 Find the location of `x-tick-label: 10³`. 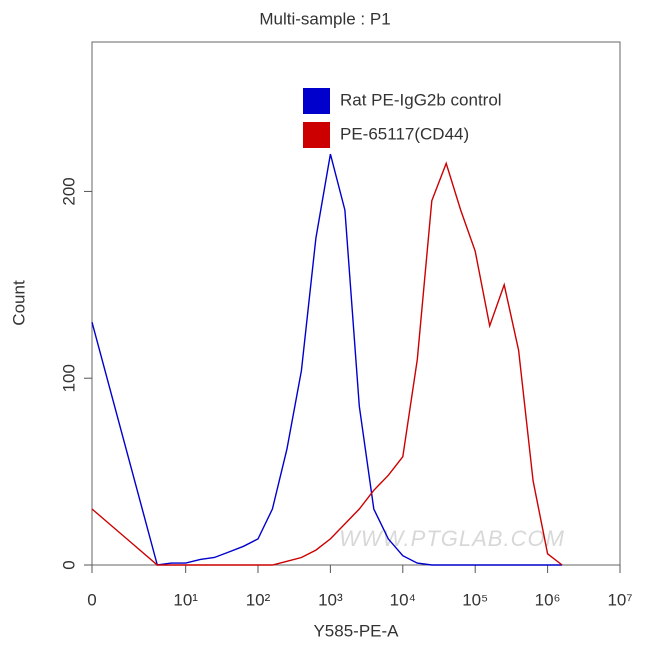

x-tick-label: 10³ is located at coordinates (330, 599).